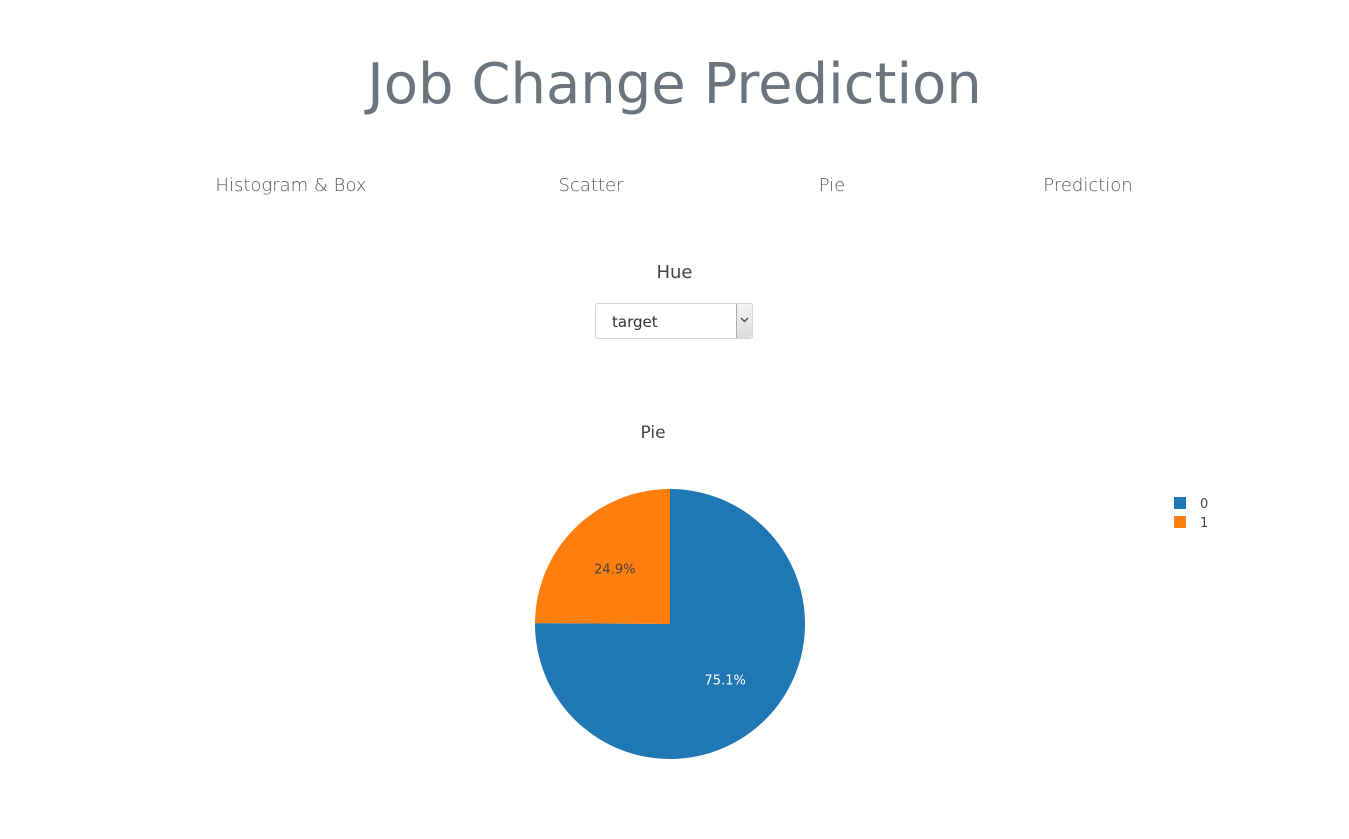  I want to click on hue-label: Hue, so click(674, 272).